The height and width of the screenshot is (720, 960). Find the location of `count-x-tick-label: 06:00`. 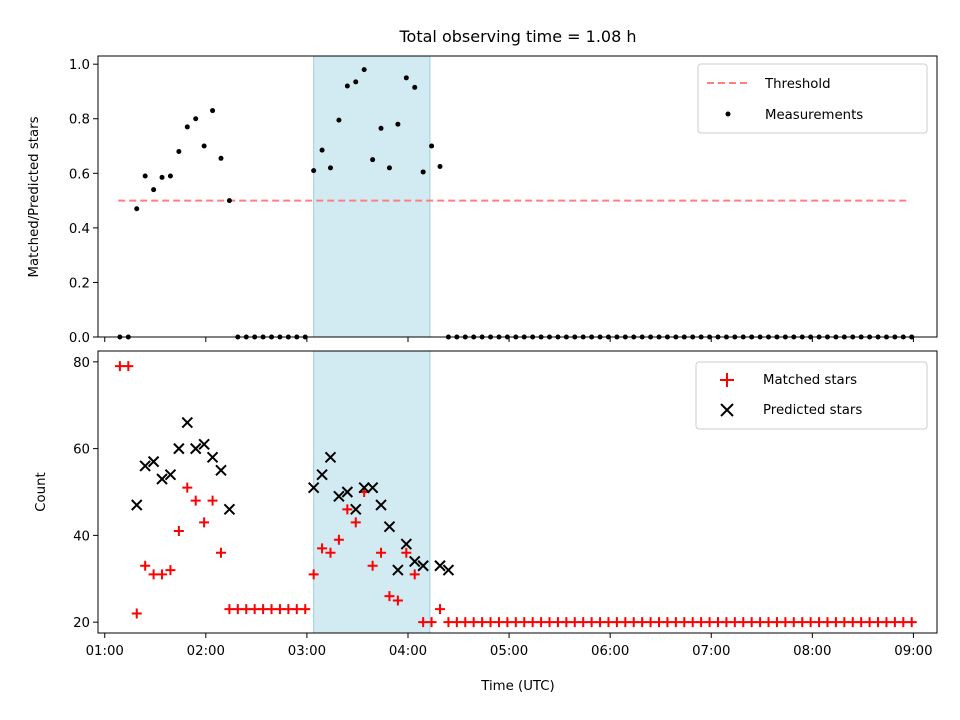

count-x-tick-label: 06:00 is located at coordinates (610, 651).